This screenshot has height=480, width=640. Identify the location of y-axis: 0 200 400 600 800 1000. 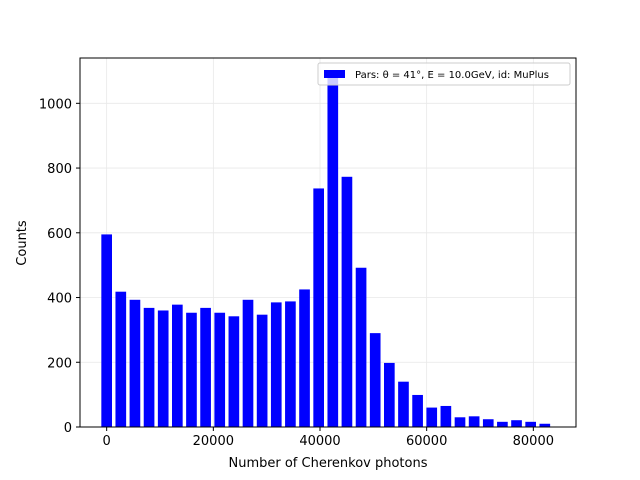
(59, 266).